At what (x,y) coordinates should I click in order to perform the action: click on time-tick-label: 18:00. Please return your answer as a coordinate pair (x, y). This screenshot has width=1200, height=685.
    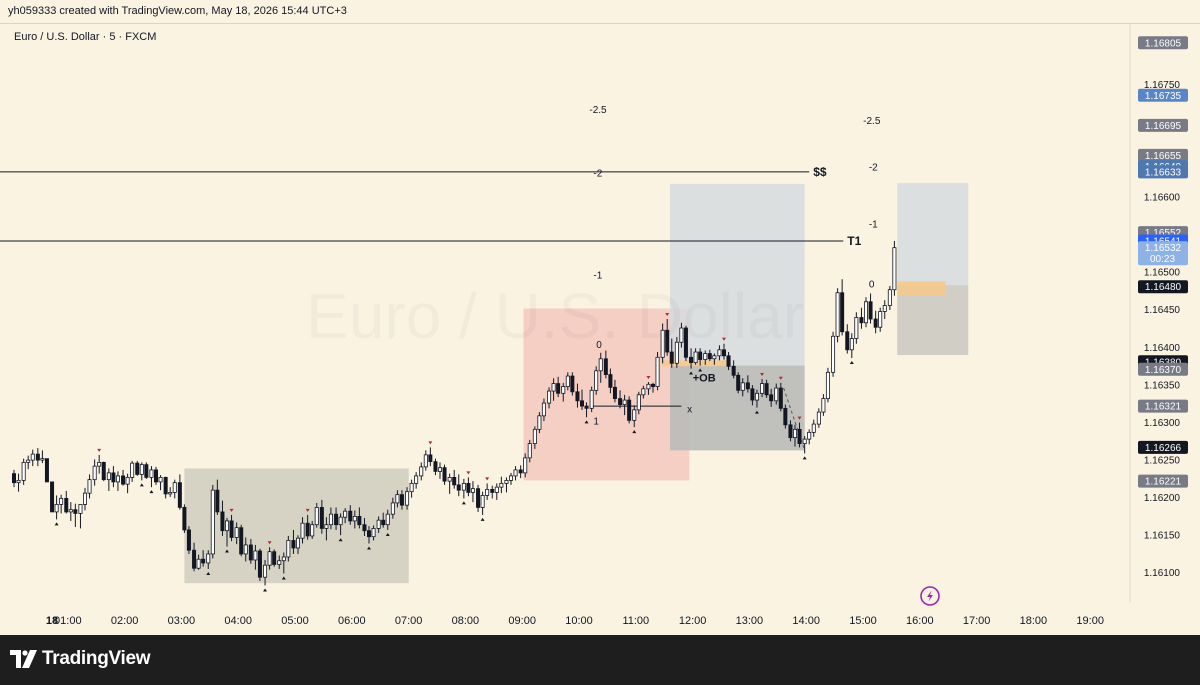
    Looking at the image, I should click on (1034, 621).